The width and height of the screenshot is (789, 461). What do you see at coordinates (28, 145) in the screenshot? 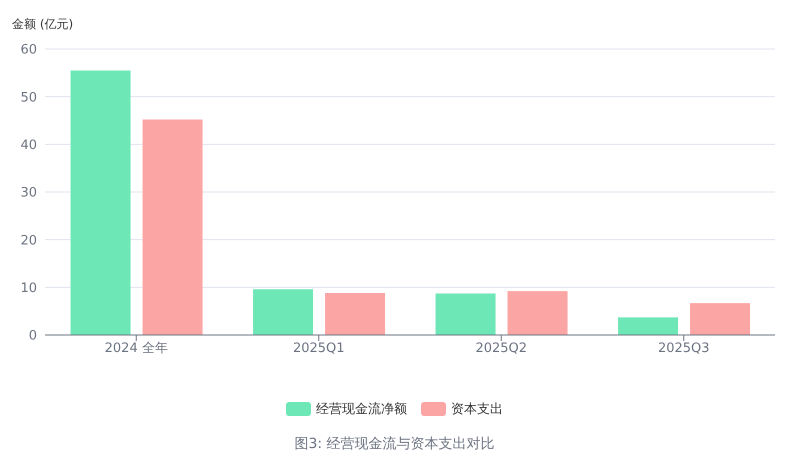
I see `y-tick-label: 40` at bounding box center [28, 145].